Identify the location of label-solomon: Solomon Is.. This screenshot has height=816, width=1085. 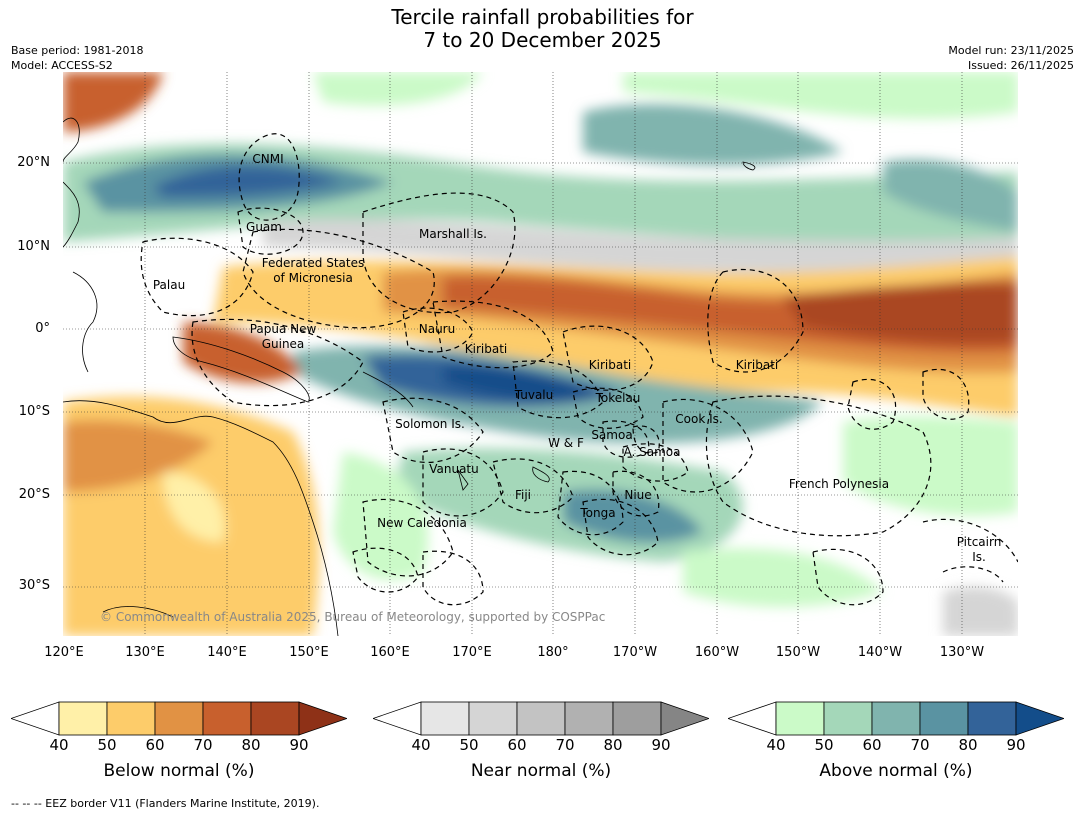
(430, 424).